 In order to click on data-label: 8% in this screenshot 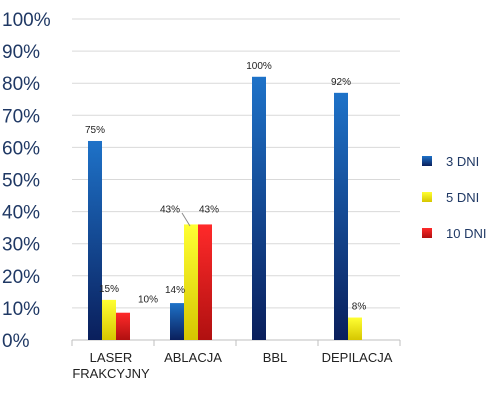, I will do `click(359, 307)`.